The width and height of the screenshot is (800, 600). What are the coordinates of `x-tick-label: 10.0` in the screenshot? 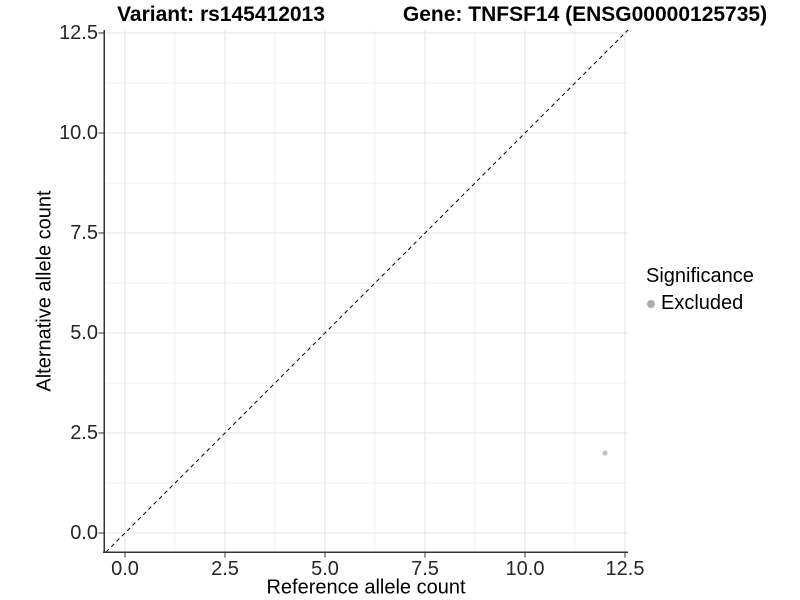 It's located at (525, 569).